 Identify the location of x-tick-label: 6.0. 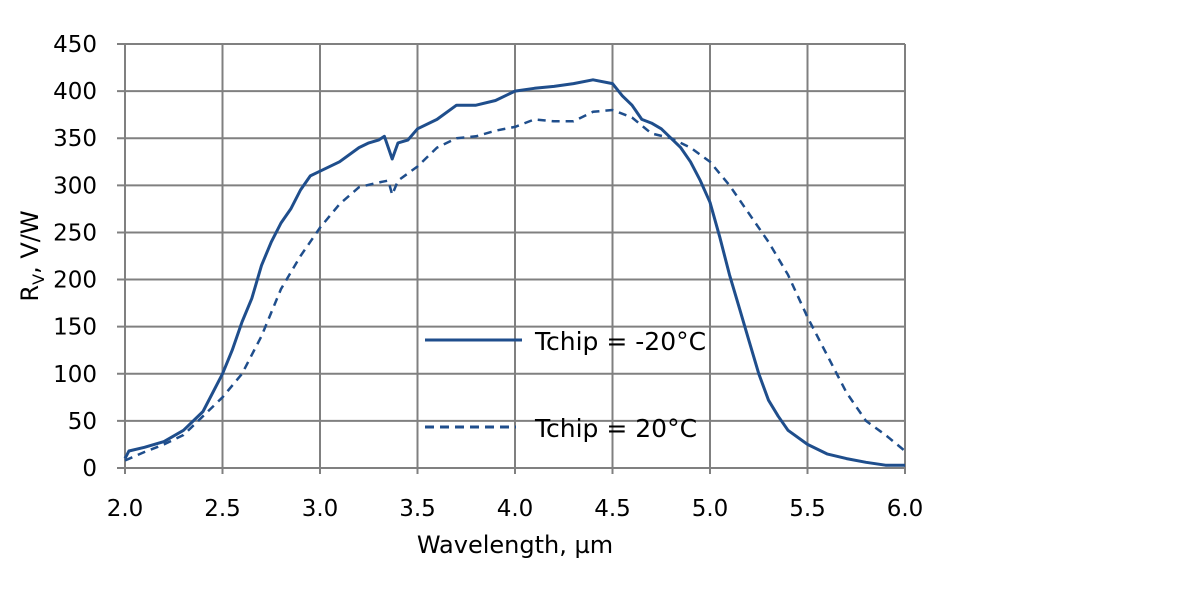
(905, 509).